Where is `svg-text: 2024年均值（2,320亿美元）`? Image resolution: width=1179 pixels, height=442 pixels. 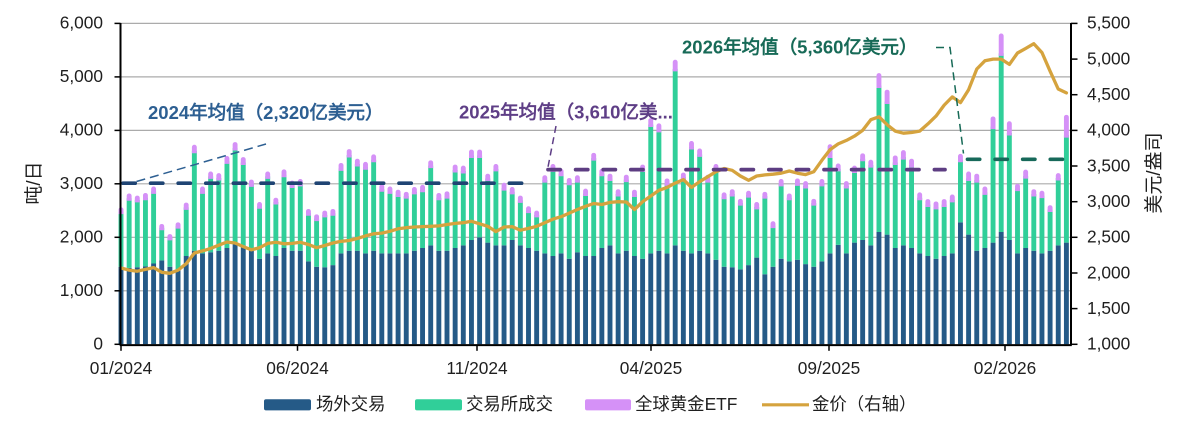
svg-text: 2024年均值（2,320亿美元） is located at coordinates (265, 112).